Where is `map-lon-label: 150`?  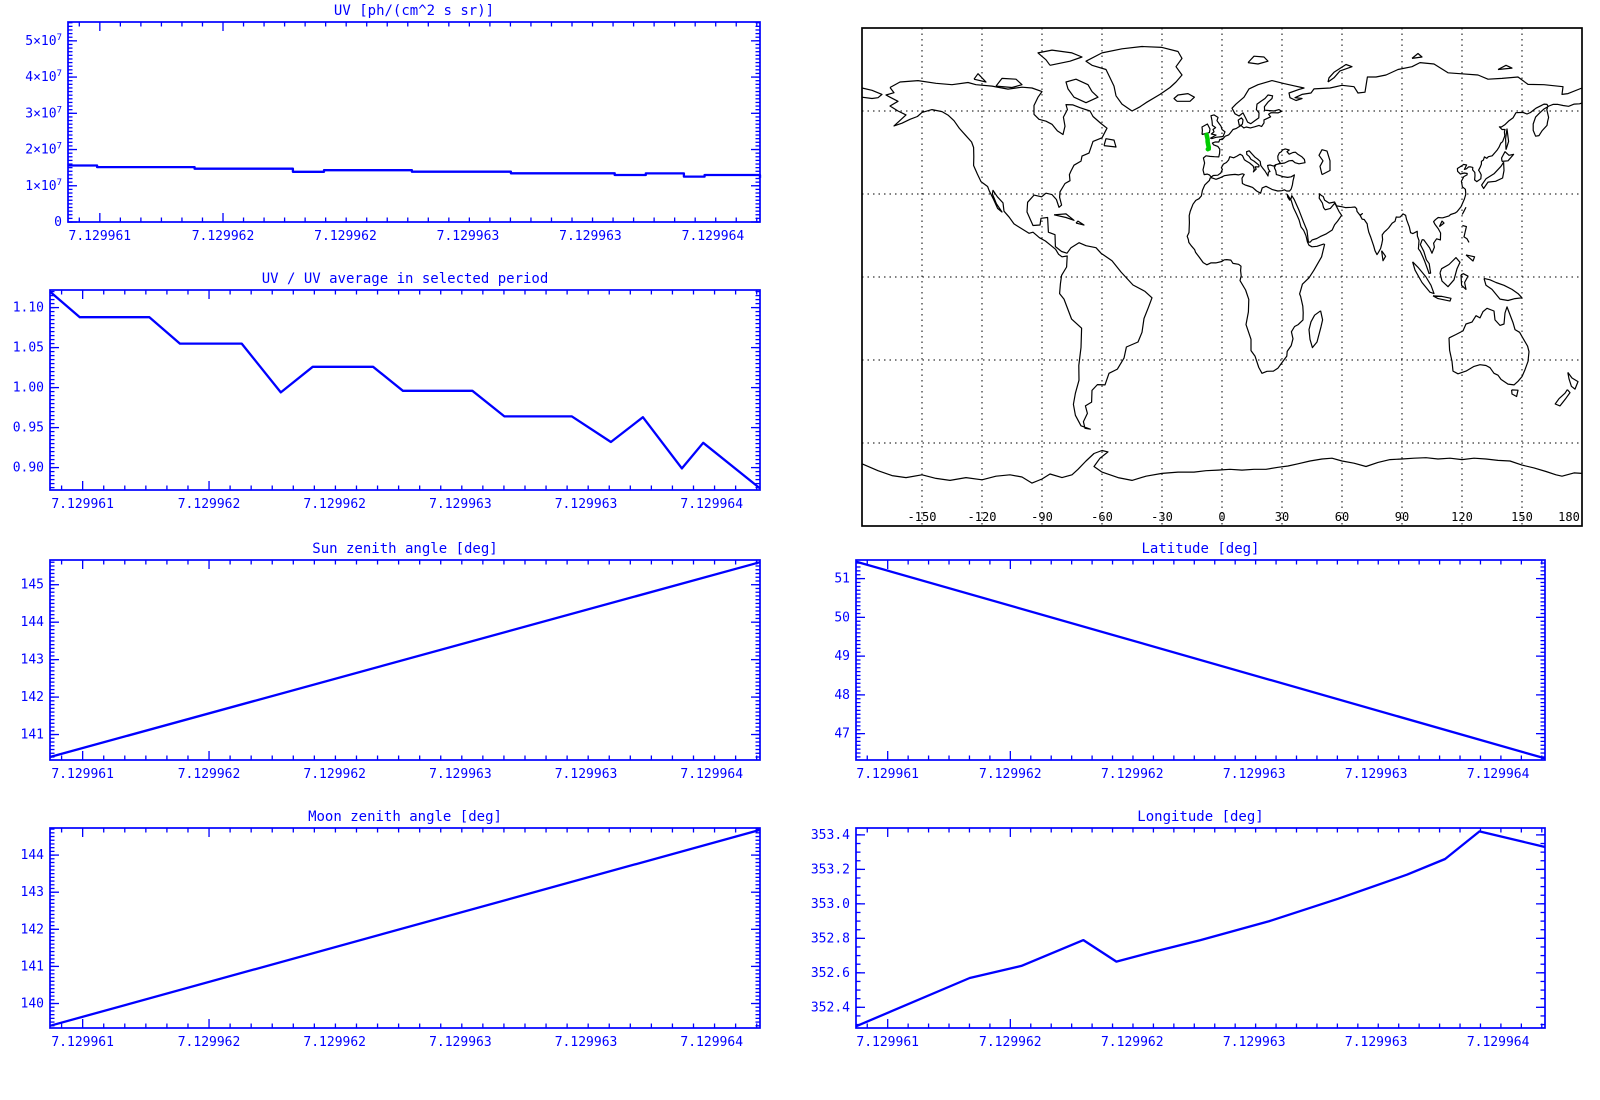 map-lon-label: 150 is located at coordinates (1522, 517).